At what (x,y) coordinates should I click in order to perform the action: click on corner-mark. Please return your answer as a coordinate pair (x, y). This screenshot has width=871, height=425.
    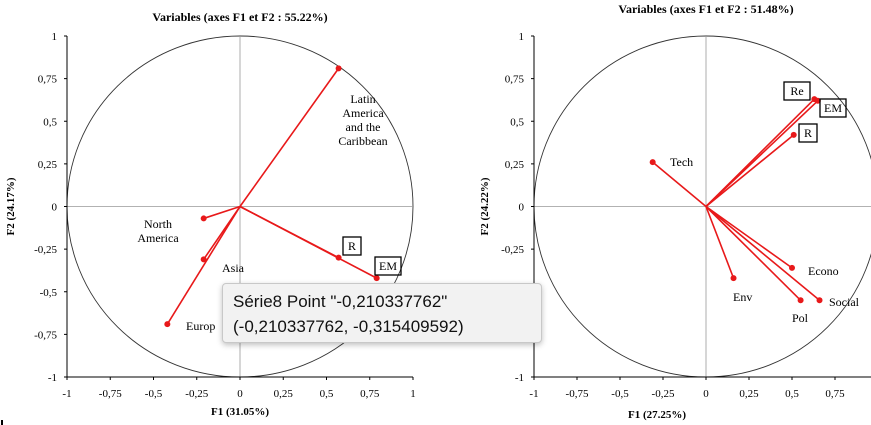
    Looking at the image, I should click on (2, 422).